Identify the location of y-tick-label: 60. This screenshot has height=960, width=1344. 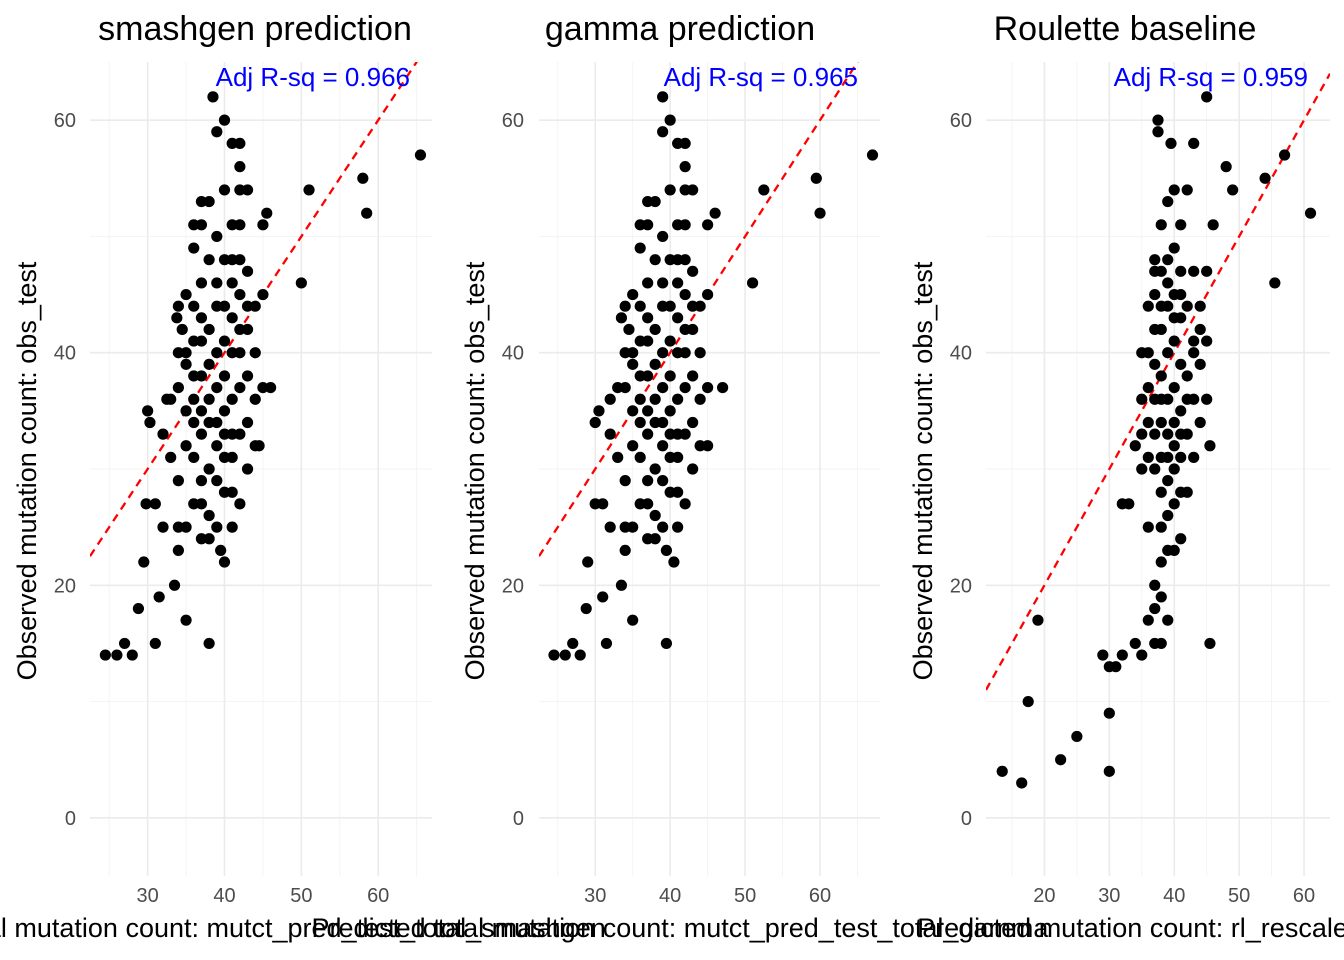
(513, 121).